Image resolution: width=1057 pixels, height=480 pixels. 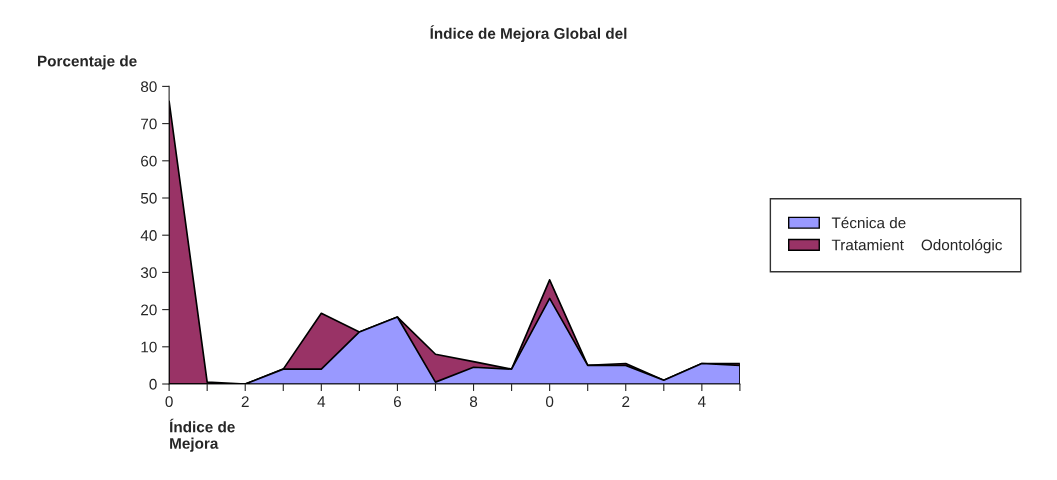 I want to click on y-tick-label: 70, so click(x=149, y=124).